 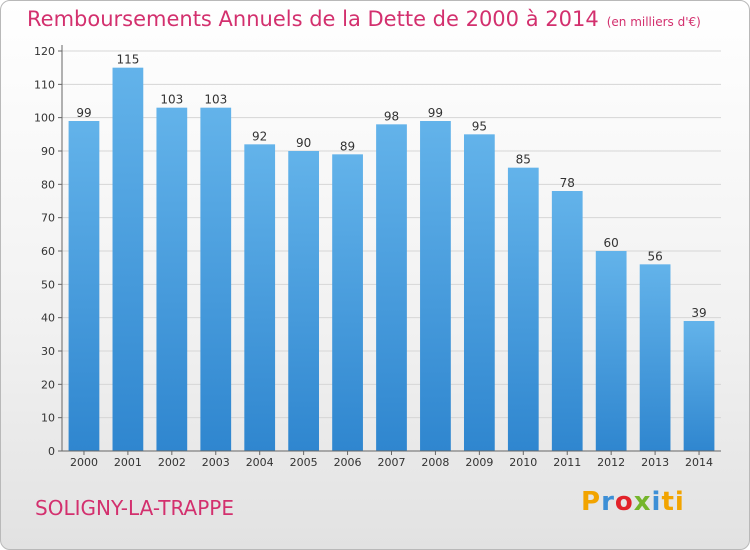 I want to click on logo-letter: i, so click(x=656, y=502).